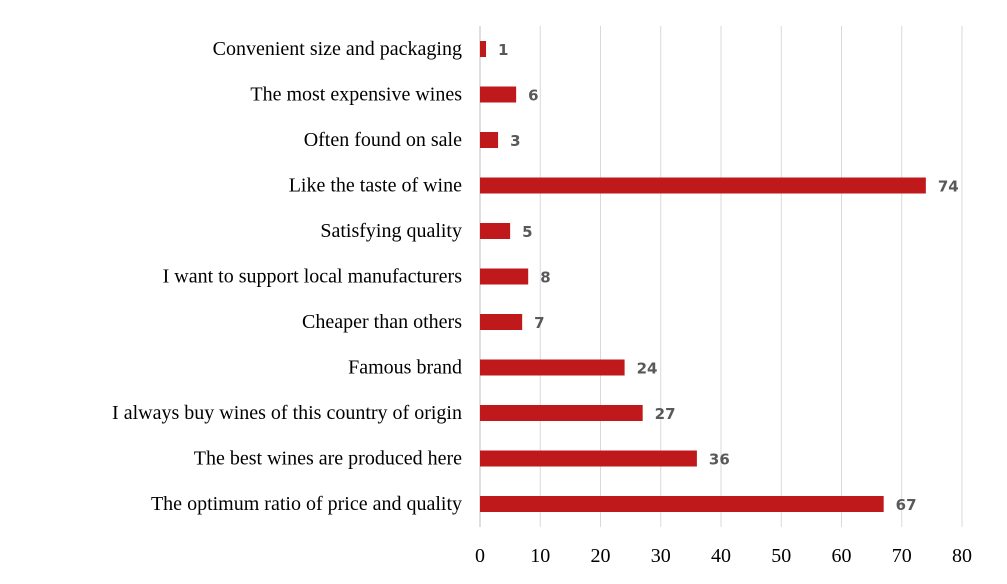  Describe the element at coordinates (337, 49) in the screenshot. I see `category-label: Convenient size and packaging` at that location.